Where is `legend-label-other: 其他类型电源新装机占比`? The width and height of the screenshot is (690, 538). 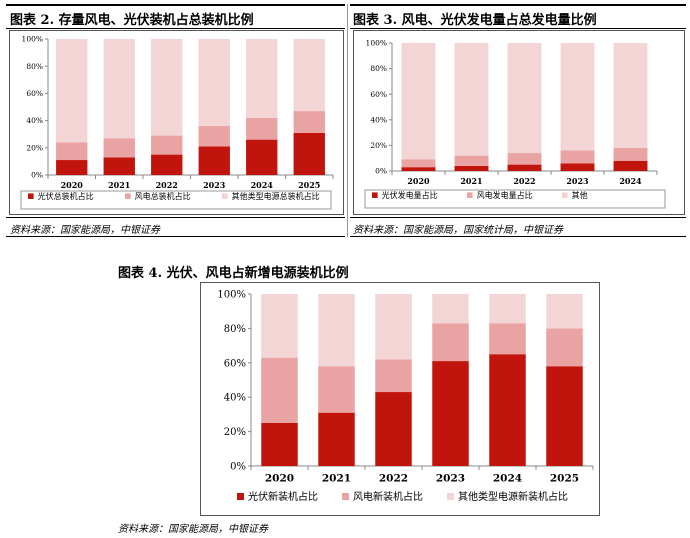 legend-label-other: 其他类型电源新装机占比 is located at coordinates (513, 496).